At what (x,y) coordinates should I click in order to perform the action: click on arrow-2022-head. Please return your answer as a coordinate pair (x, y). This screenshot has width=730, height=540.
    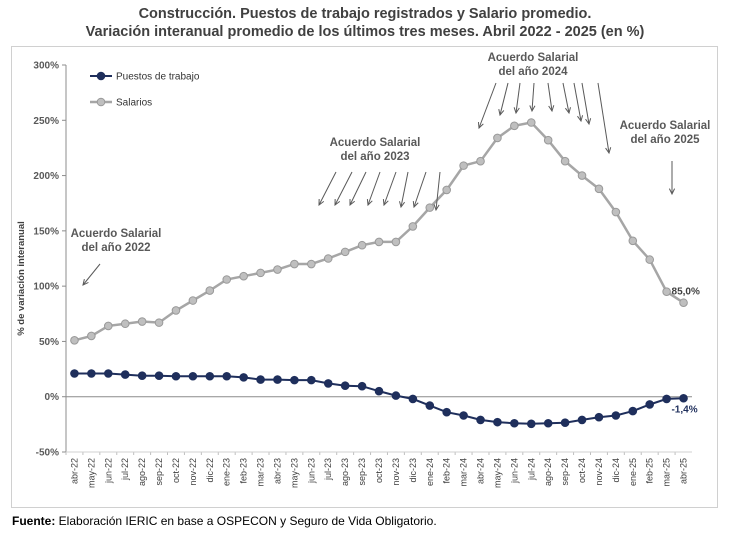
    Looking at the image, I should click on (85, 282).